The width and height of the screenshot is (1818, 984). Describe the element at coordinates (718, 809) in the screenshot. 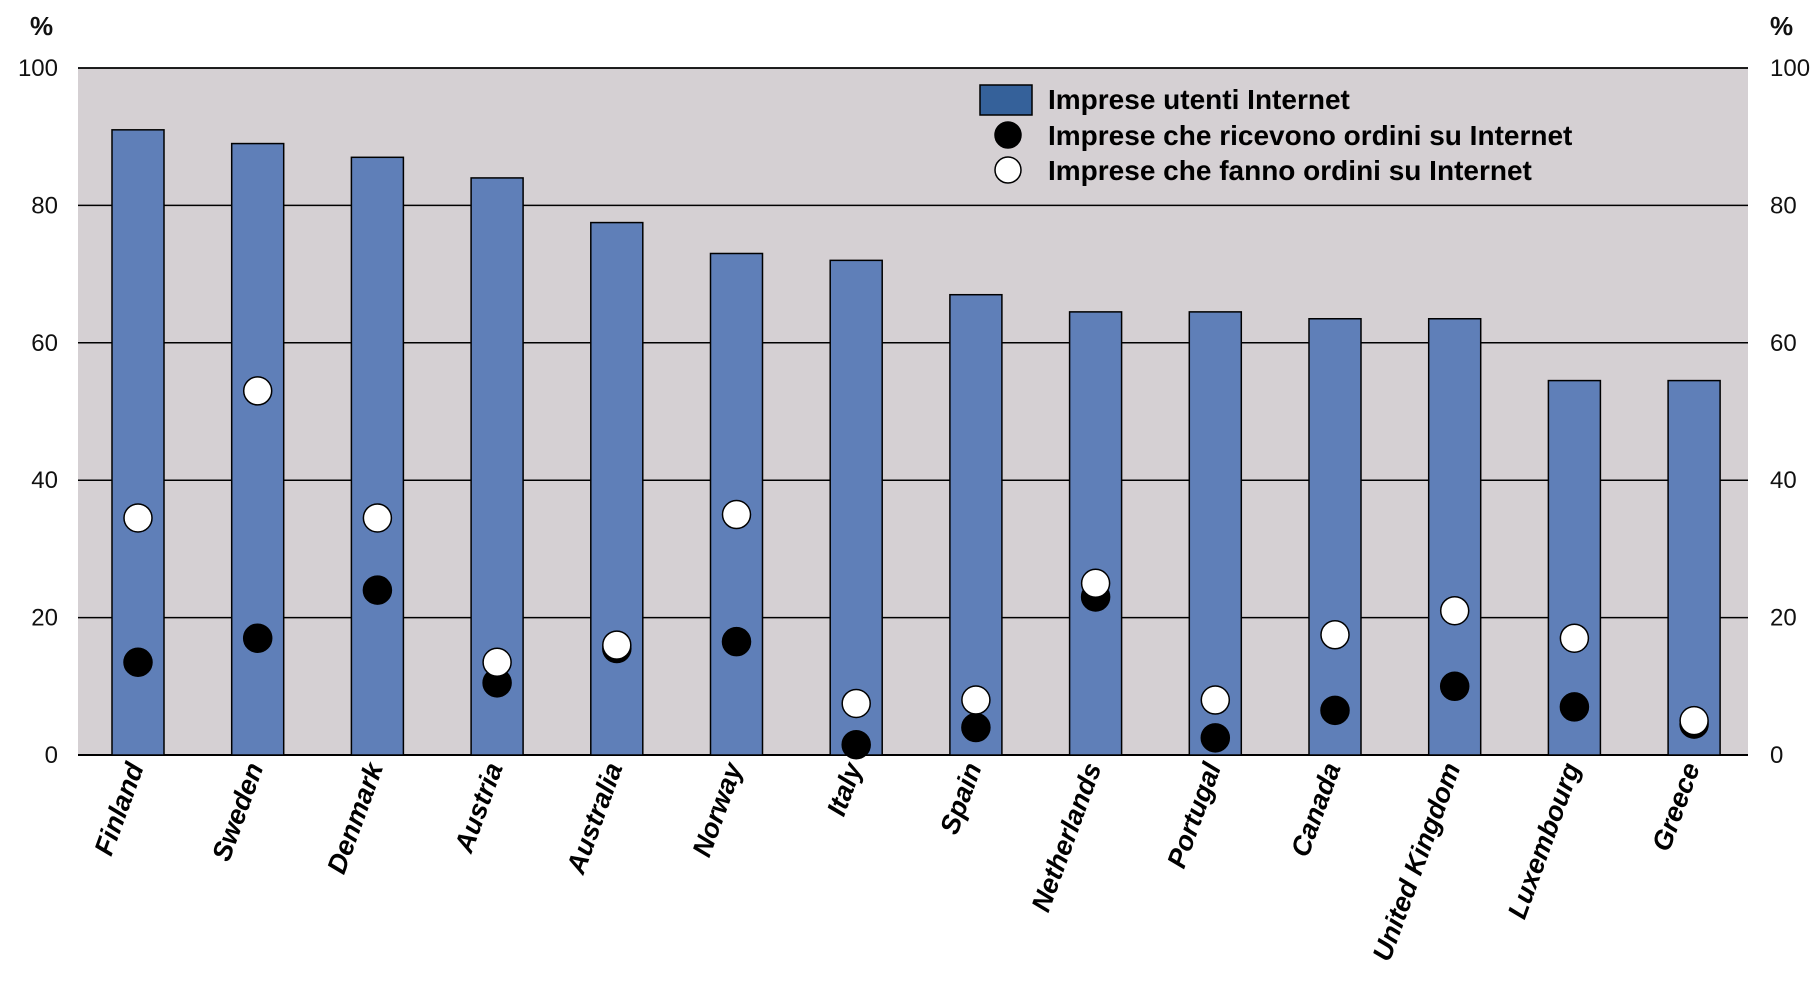

I see `x-tick-norway: Norway` at that location.